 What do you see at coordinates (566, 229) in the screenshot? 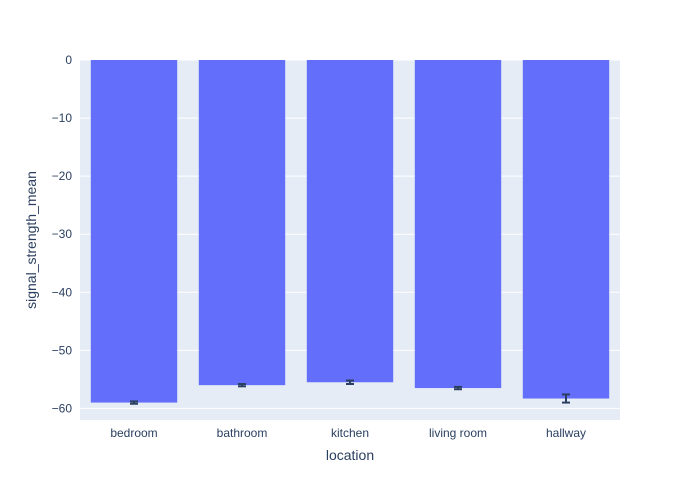
I see `bar-hallway` at bounding box center [566, 229].